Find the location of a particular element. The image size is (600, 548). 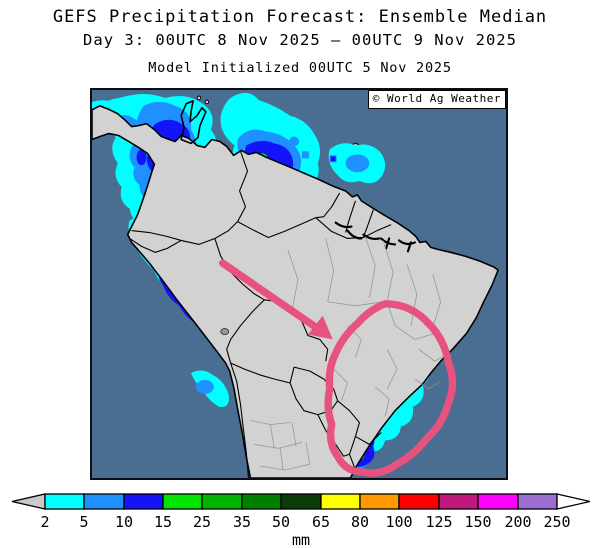

model-init-line: Model Initialized 00UTC 5 Nov 2025 is located at coordinates (300, 68).